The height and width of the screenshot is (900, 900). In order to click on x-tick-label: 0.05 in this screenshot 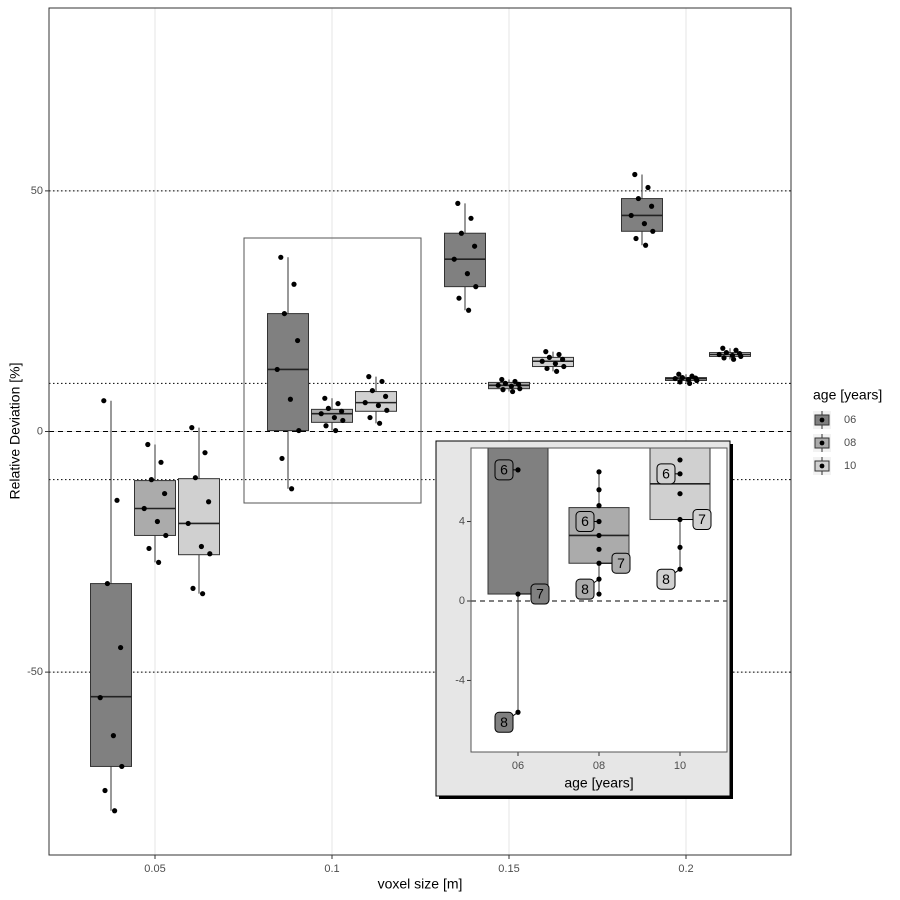, I will do `click(154, 869)`.